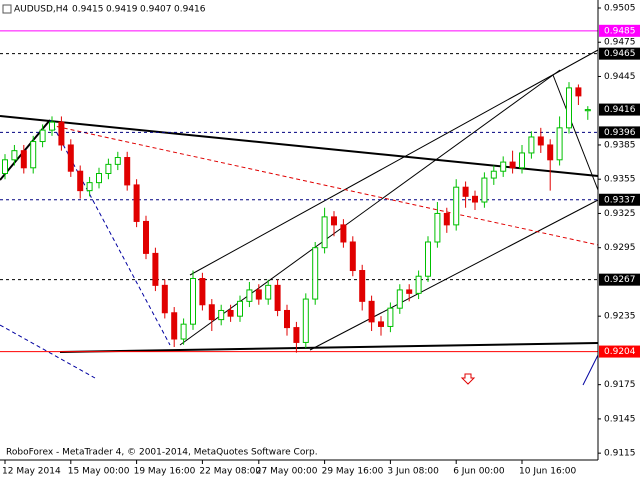  I want to click on x-tick-label: 10 Jun 16:00, so click(547, 472).